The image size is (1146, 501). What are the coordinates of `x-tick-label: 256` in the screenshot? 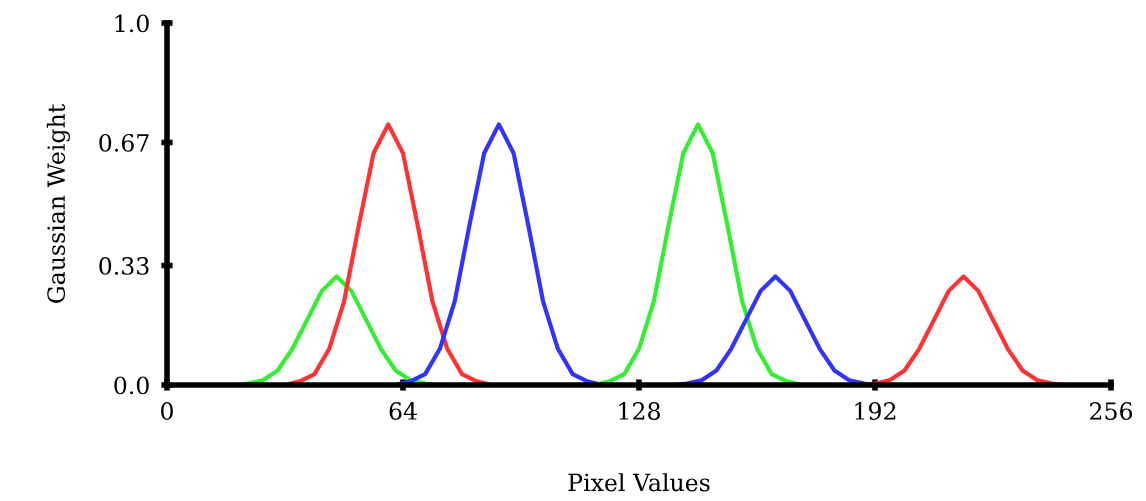 It's located at (1111, 411).